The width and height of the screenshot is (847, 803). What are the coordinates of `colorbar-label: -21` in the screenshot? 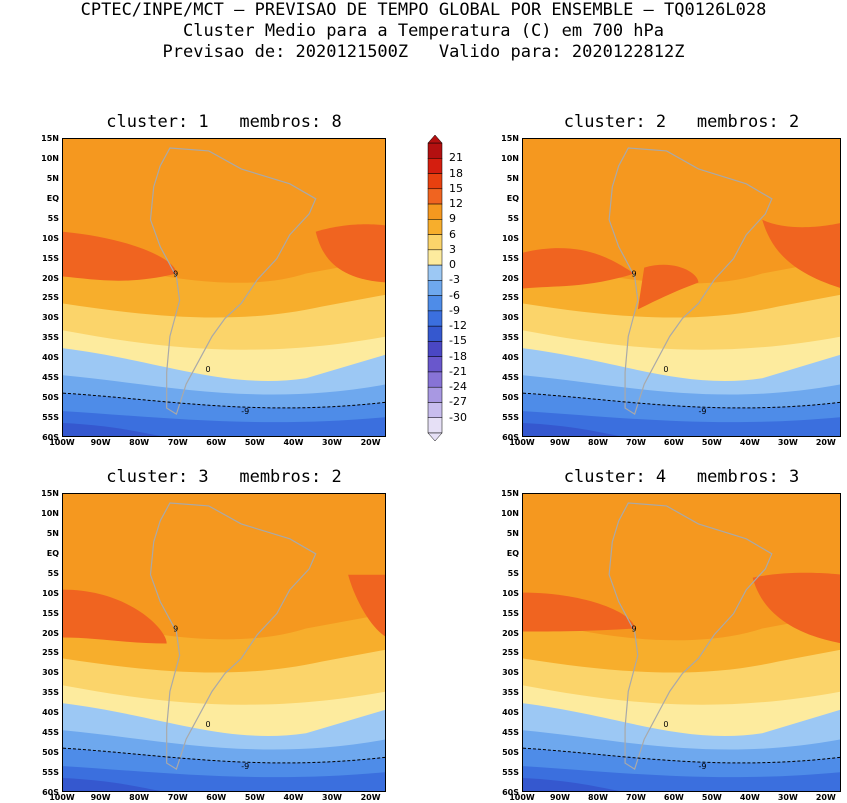 It's located at (458, 371).